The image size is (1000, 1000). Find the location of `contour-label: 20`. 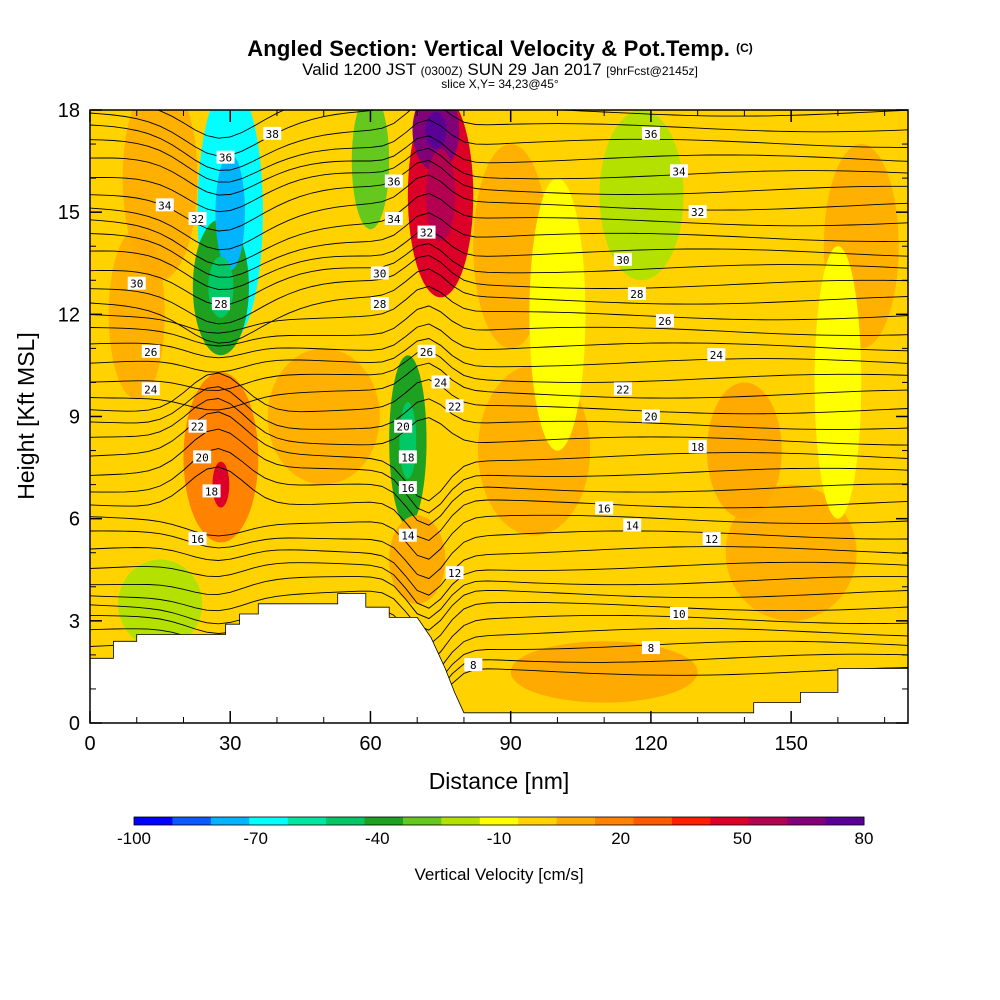

contour-label: 20 is located at coordinates (650, 416).